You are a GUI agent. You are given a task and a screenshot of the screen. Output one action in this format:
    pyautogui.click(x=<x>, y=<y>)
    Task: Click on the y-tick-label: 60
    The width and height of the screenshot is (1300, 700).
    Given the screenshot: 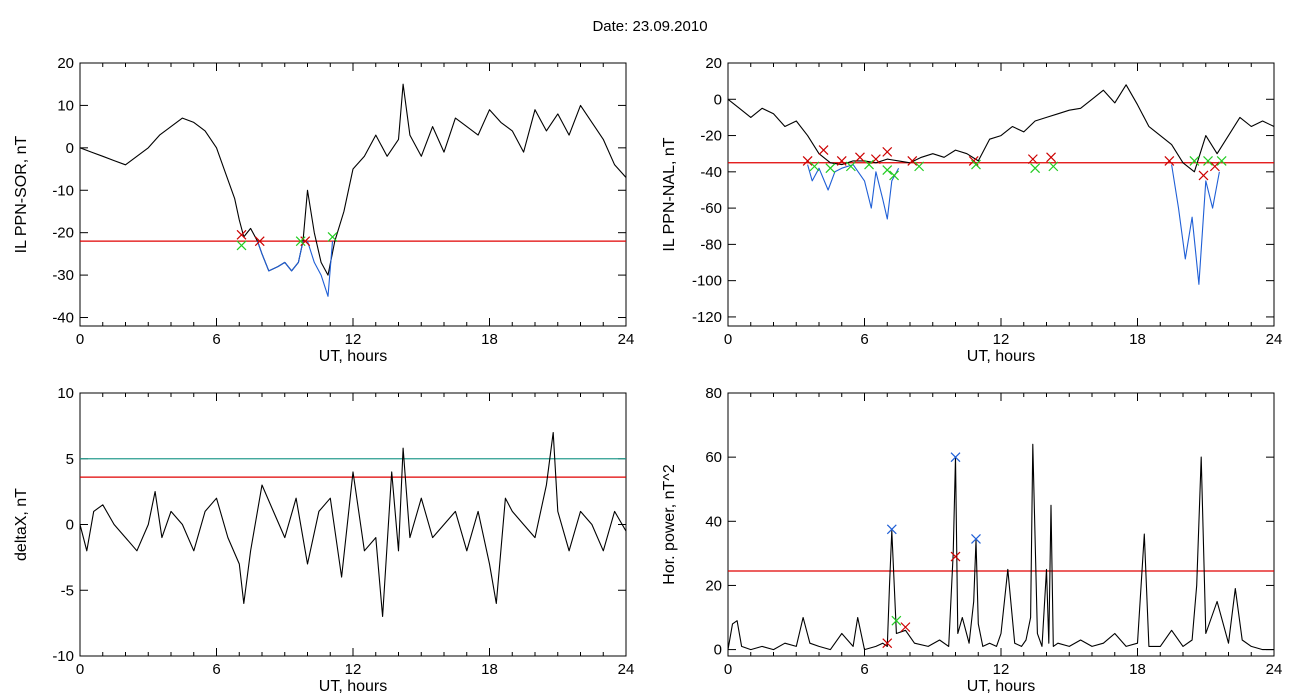 What is the action you would take?
    pyautogui.click(x=713, y=457)
    